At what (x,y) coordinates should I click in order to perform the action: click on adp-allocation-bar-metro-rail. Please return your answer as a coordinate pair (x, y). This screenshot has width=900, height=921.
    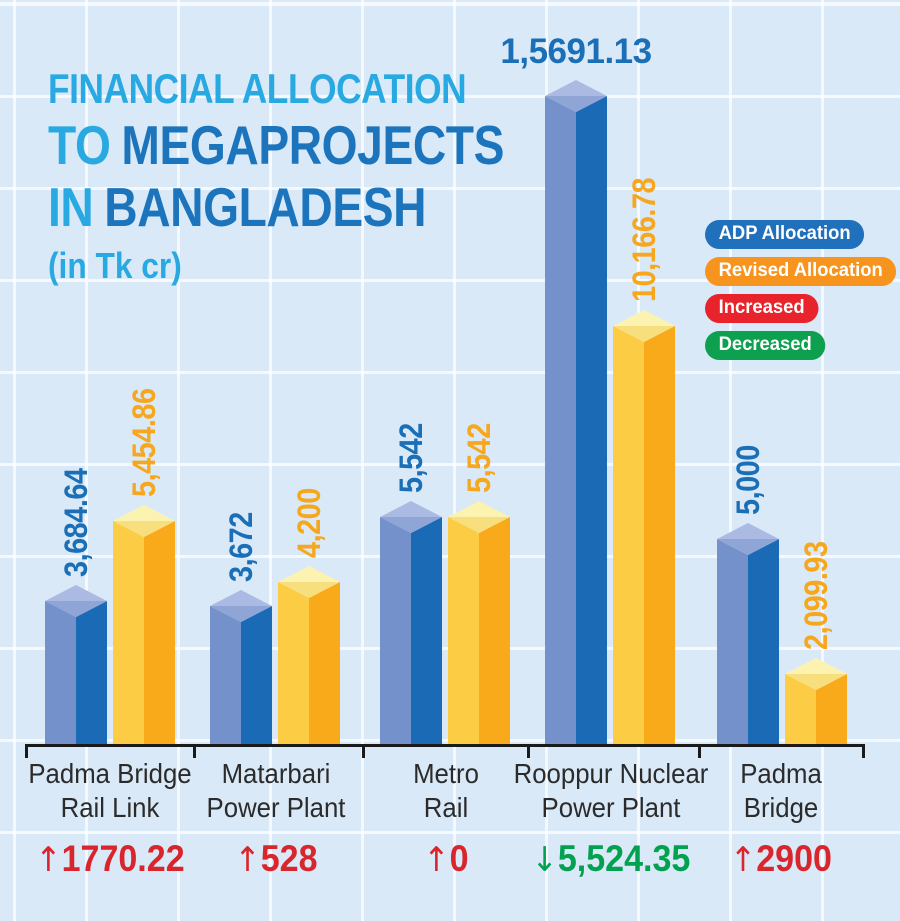
    Looking at the image, I should click on (411, 624).